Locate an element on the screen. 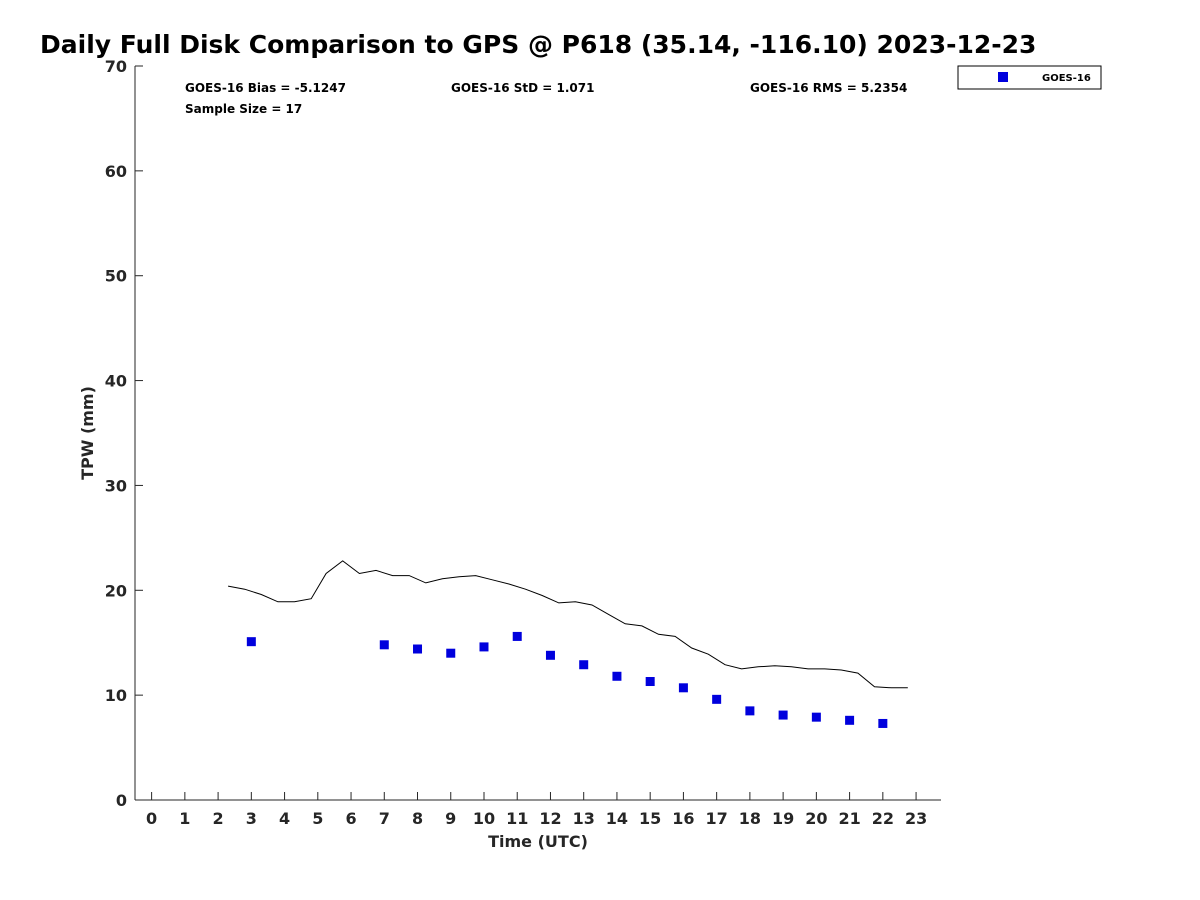 The width and height of the screenshot is (1200, 900). y-tick-label: 20 is located at coordinates (116, 590).